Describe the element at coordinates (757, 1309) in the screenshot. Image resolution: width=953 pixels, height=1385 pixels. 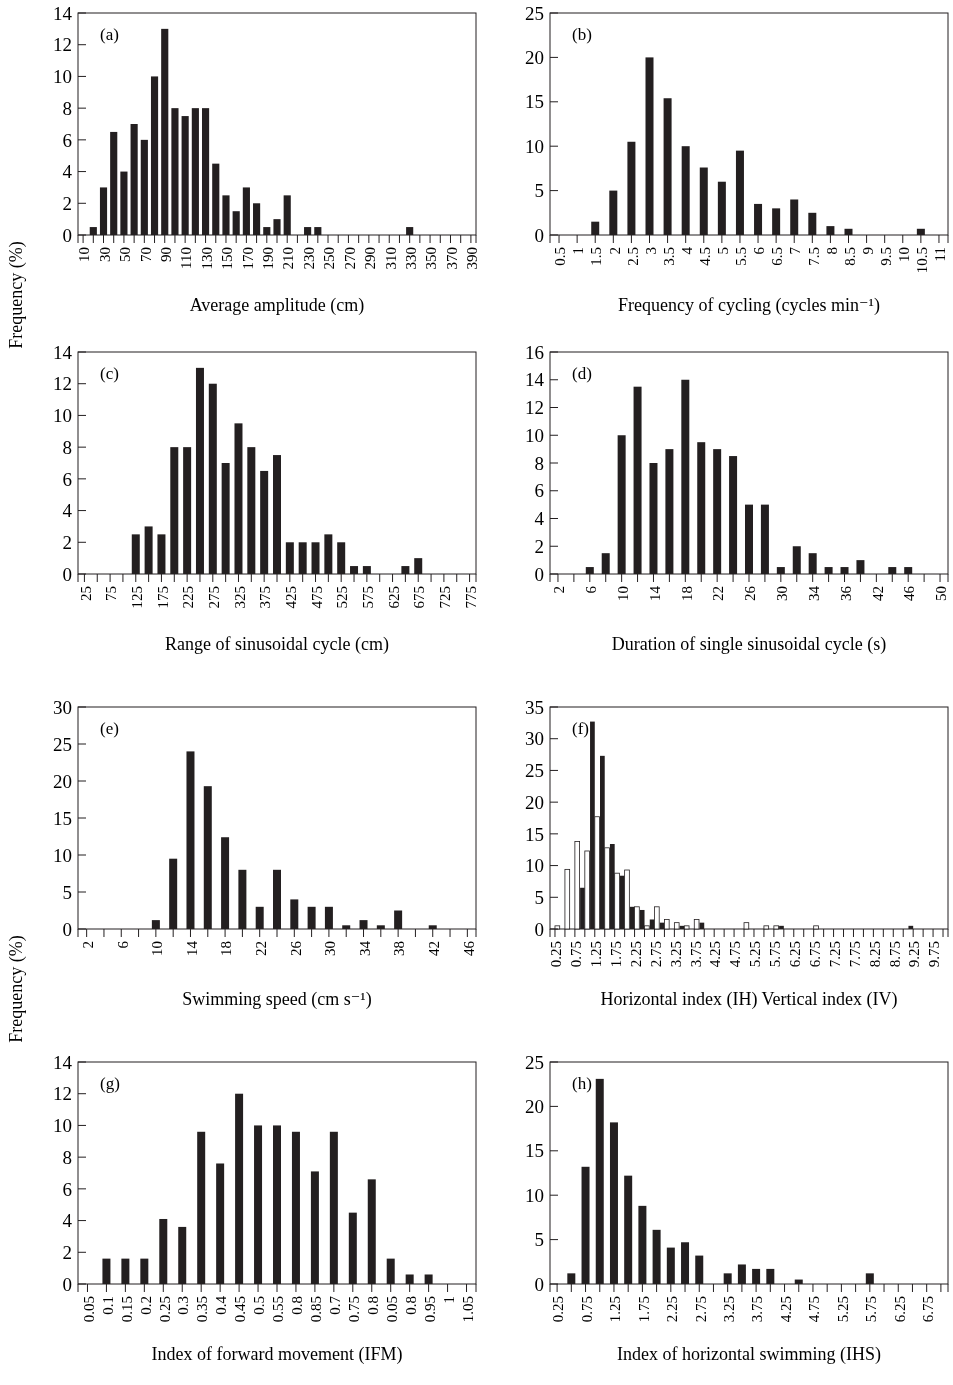
I see `x-tick-label: 3.75` at that location.